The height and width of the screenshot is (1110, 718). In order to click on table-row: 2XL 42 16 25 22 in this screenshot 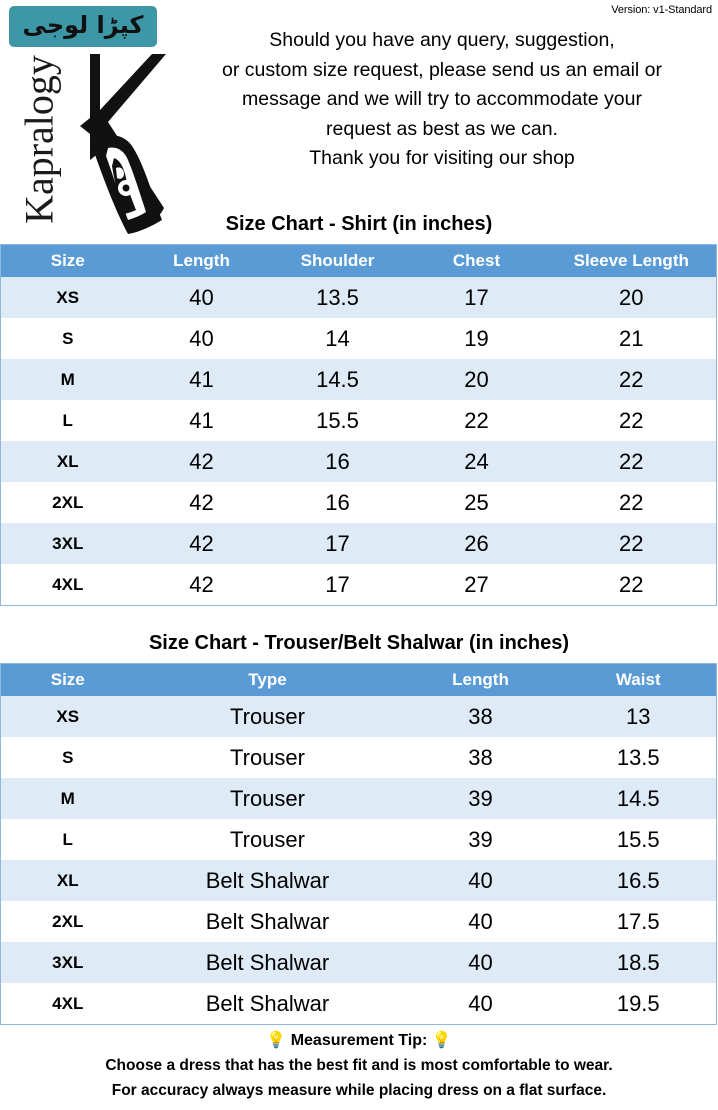, I will do `click(358, 502)`.